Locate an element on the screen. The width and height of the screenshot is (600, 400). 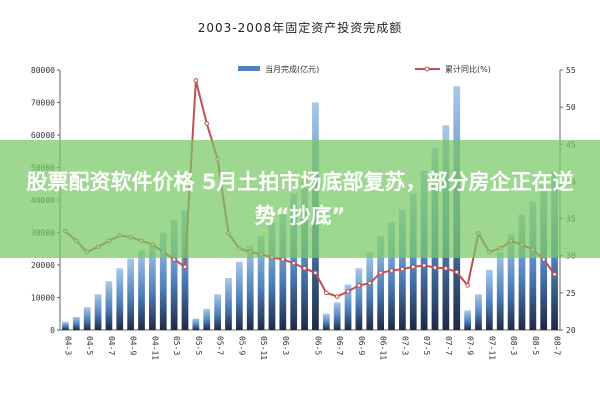
x-tick-label: 05-3 is located at coordinates (176, 345).